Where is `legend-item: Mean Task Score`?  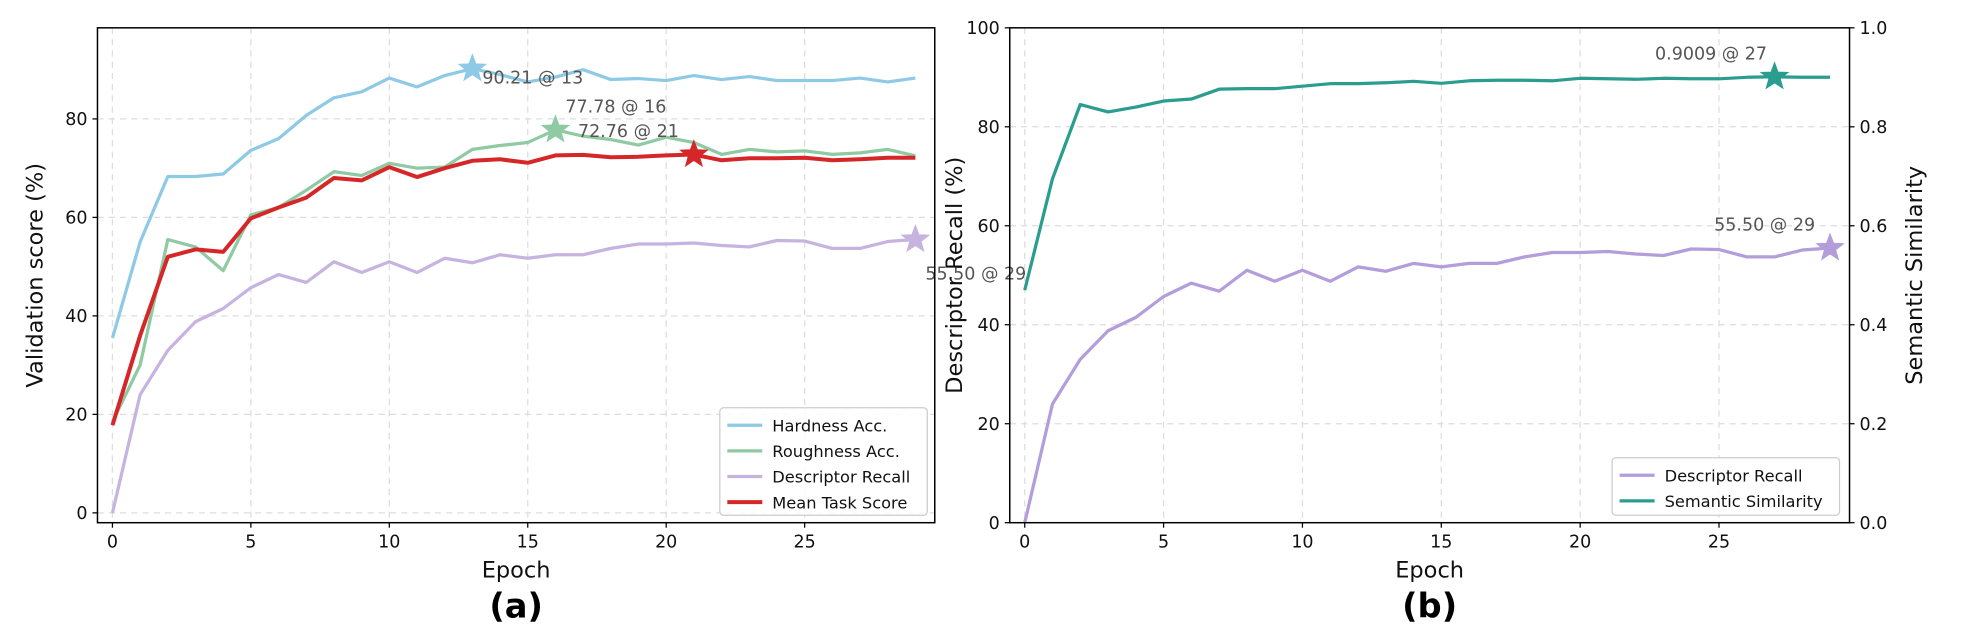 legend-item: Mean Task Score is located at coordinates (817, 502).